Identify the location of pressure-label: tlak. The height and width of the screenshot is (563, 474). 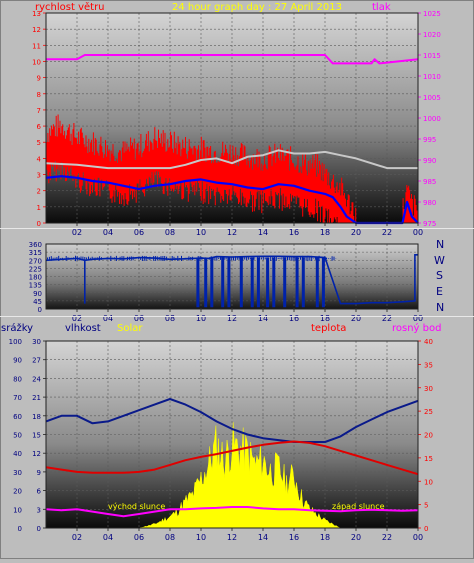
(381, 7).